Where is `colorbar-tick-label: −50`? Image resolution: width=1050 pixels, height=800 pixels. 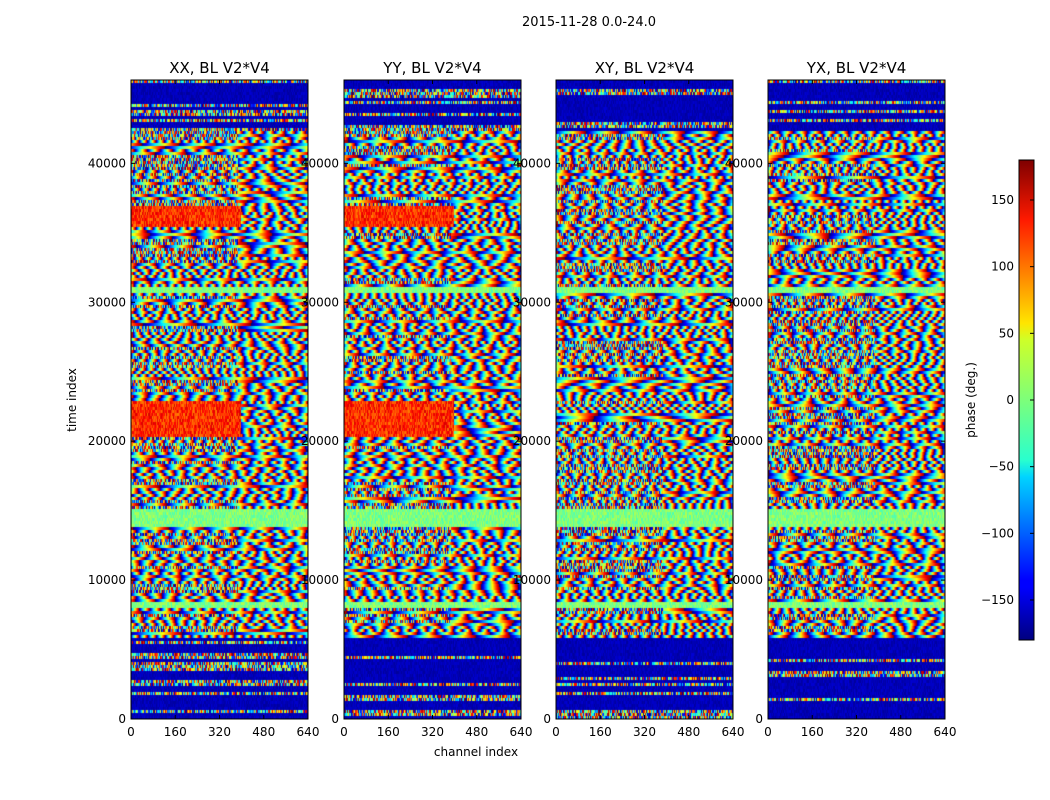 colorbar-tick-label: −50 is located at coordinates (1001, 467).